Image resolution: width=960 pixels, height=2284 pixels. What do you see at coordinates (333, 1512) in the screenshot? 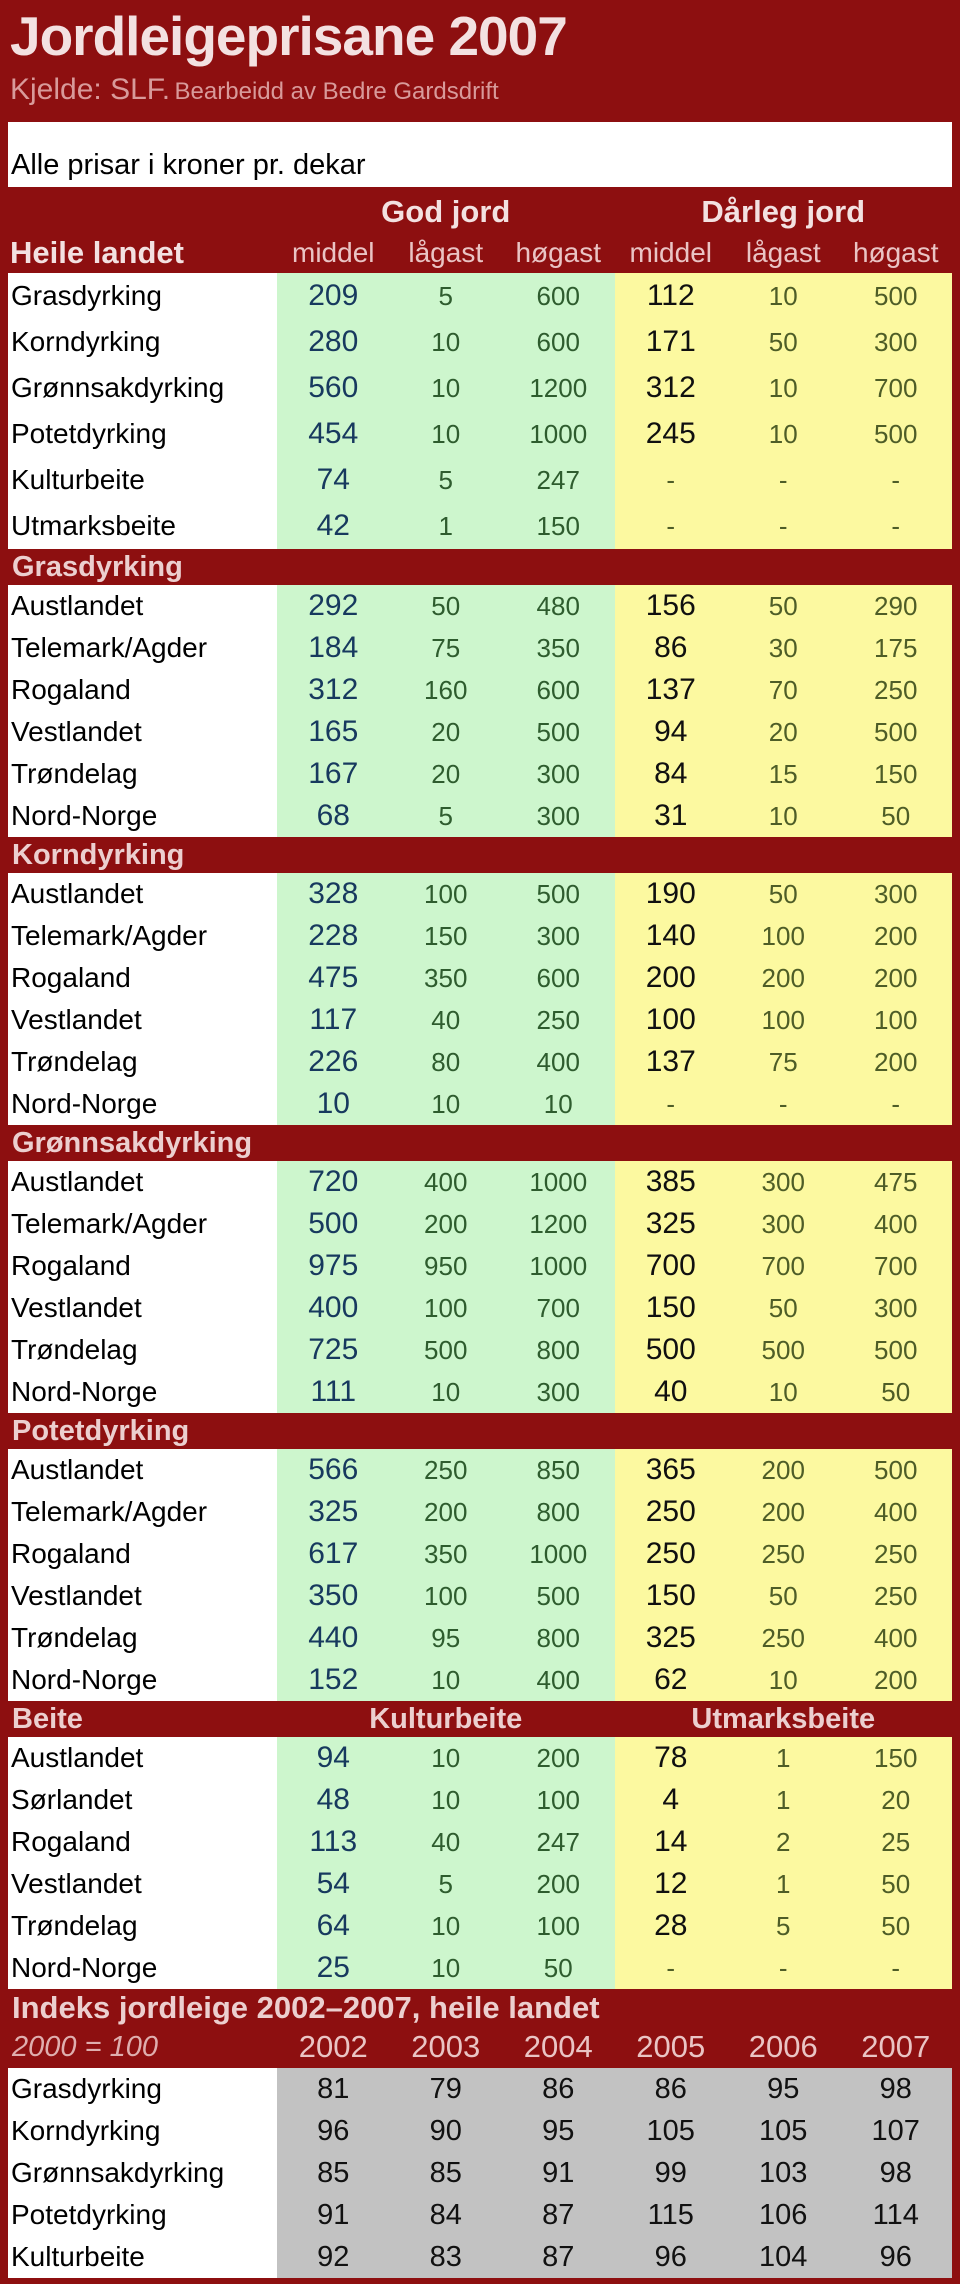
I see `cell-value: 325` at bounding box center [333, 1512].